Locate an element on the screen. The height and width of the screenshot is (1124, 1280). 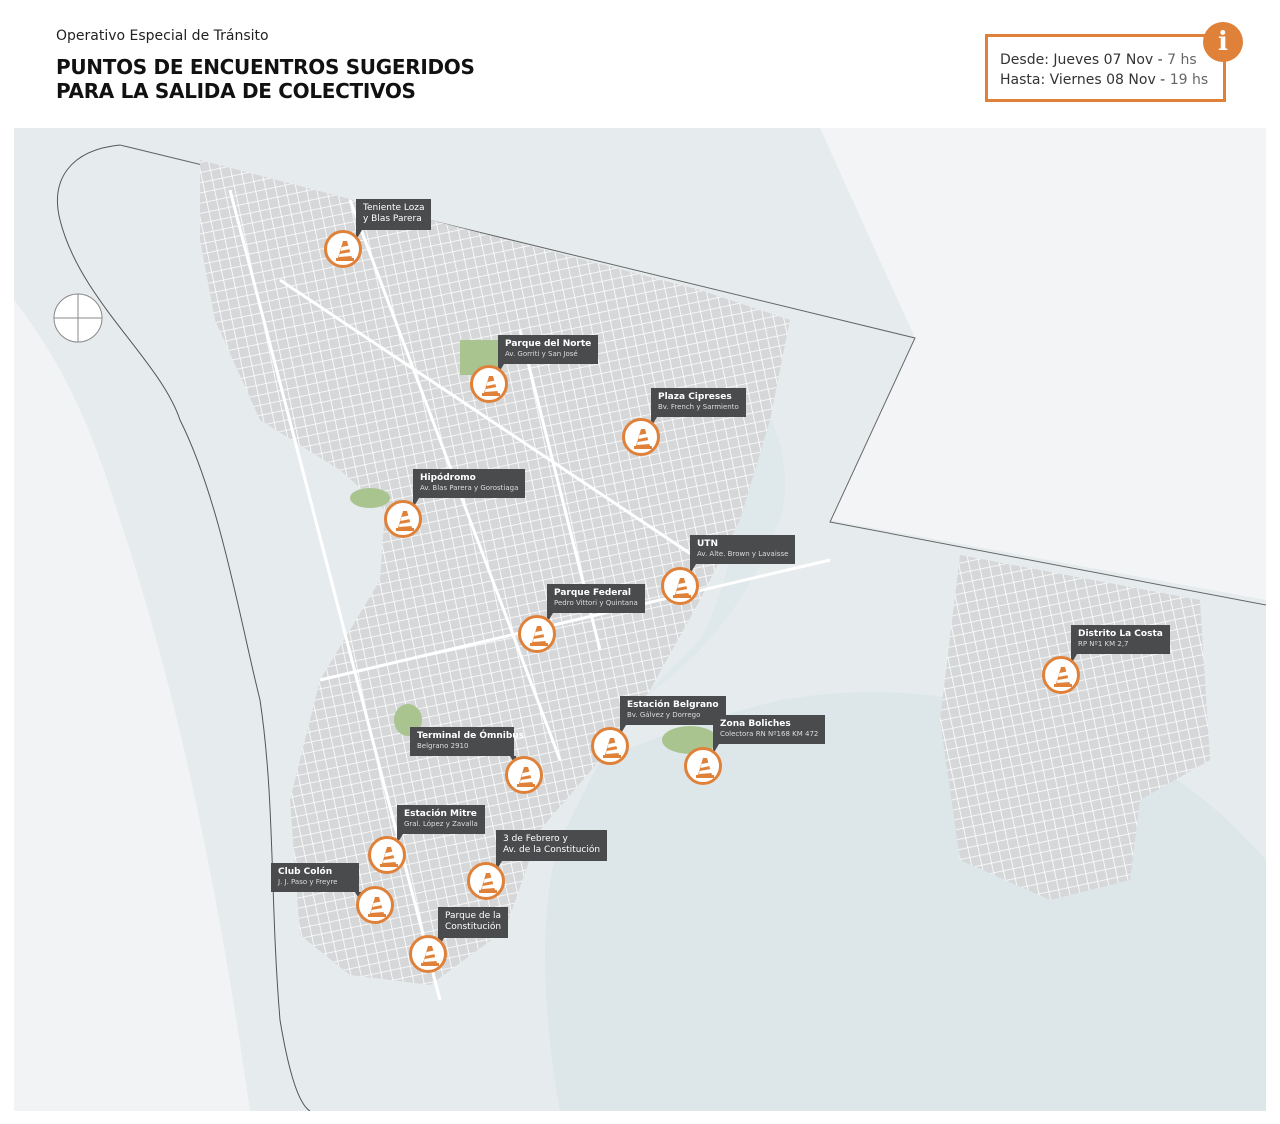
point-address: Av. Blas Parera y Gorostiaga is located at coordinates (469, 488).